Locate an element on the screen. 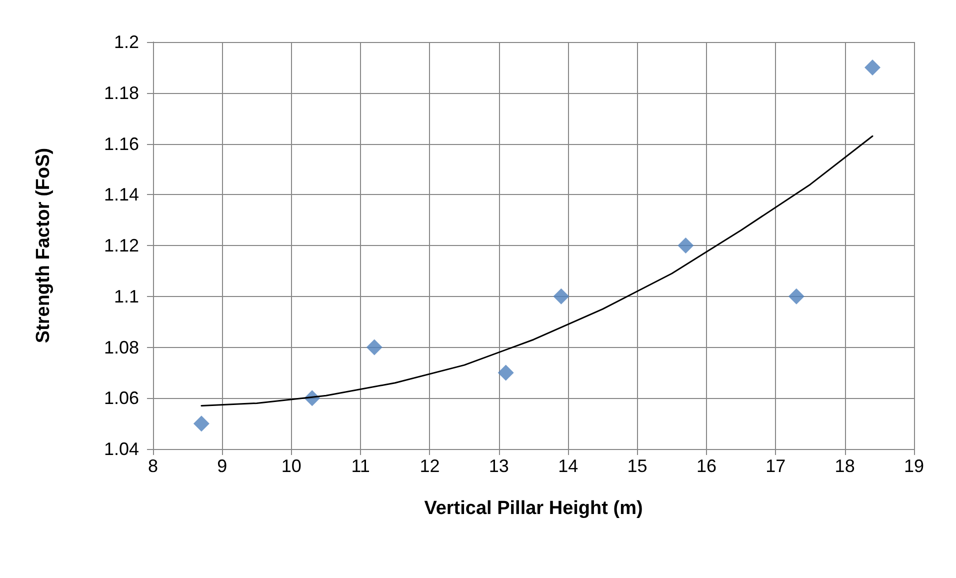 The image size is (956, 578). x-tick-label: 16 is located at coordinates (706, 466).